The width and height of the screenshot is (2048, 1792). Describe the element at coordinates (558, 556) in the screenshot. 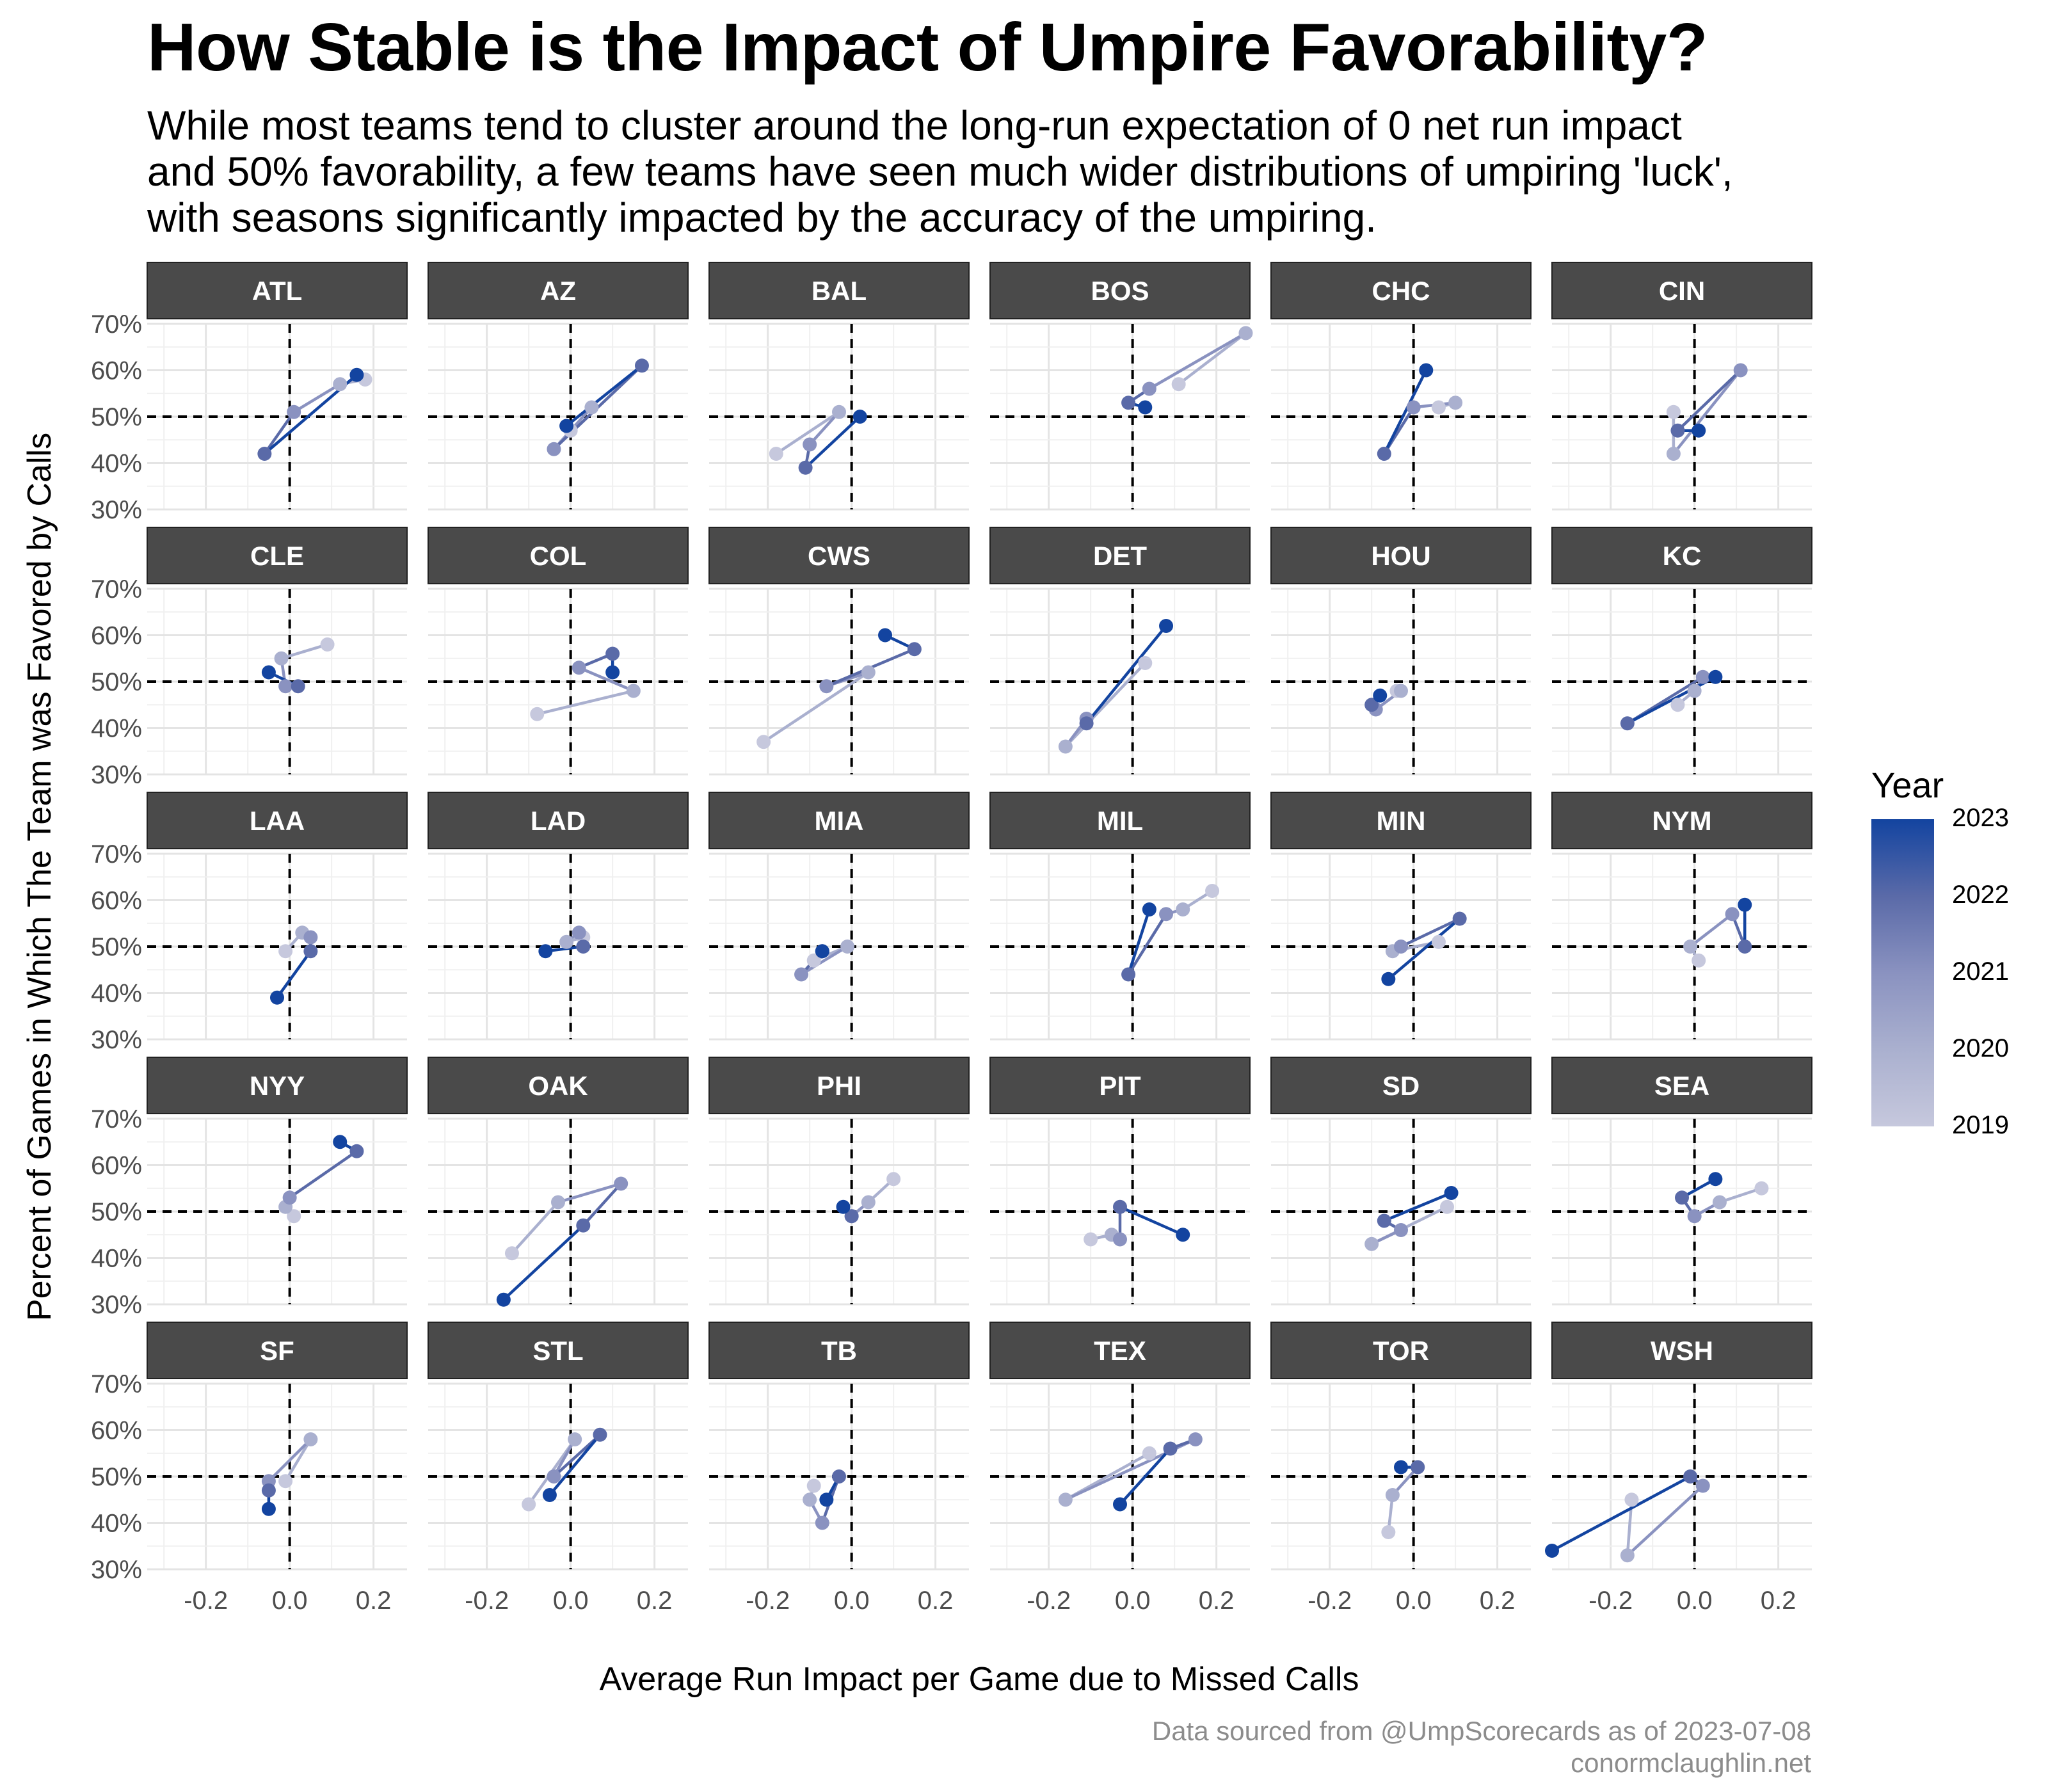

I see `facet-strip-label: COL` at that location.